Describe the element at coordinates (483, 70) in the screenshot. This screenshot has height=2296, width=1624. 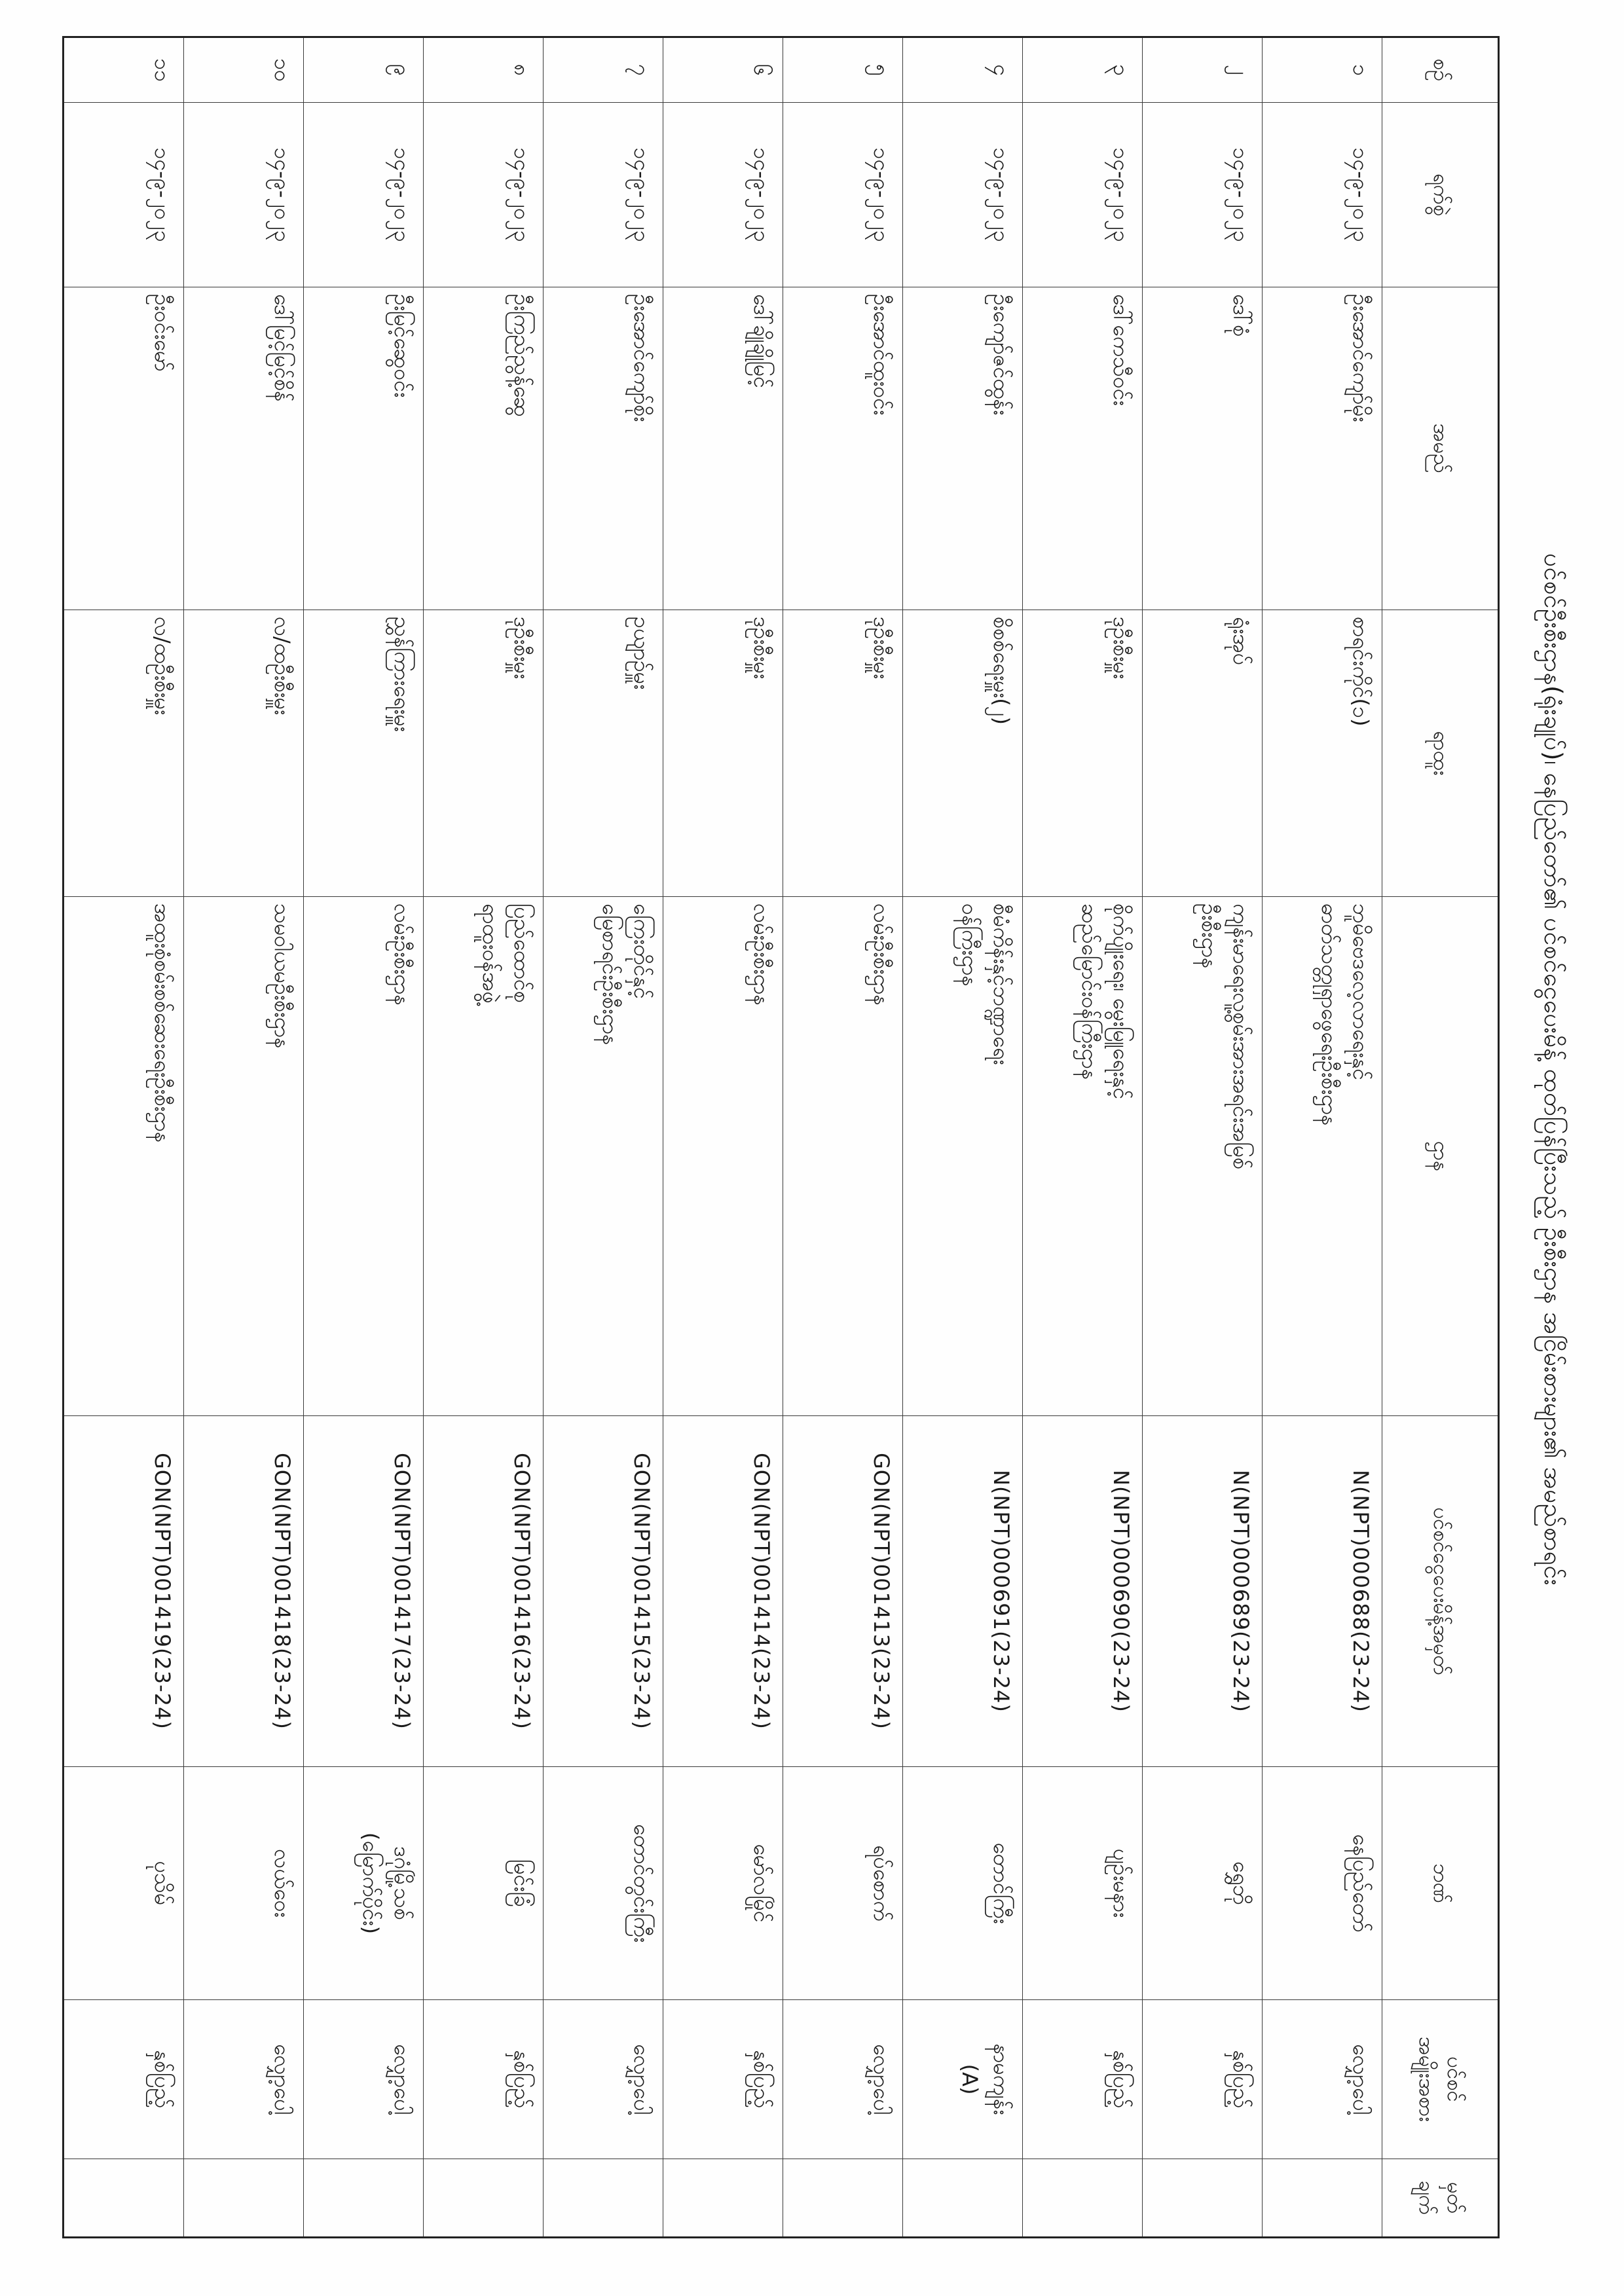
I see `cell-serial: ၈` at that location.